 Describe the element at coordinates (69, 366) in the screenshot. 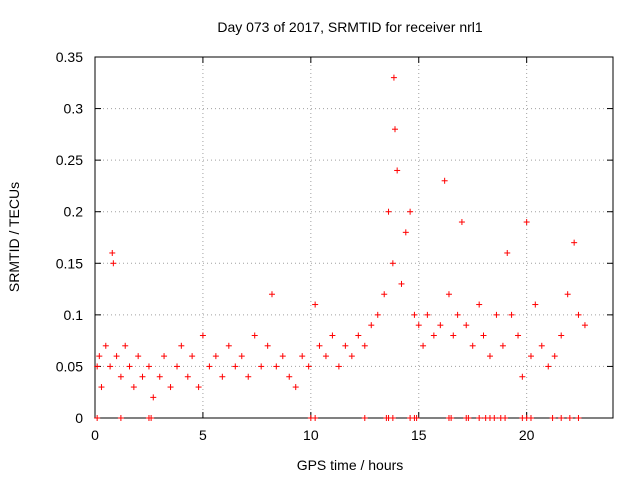

I see `y-tick-label: 0.05` at that location.